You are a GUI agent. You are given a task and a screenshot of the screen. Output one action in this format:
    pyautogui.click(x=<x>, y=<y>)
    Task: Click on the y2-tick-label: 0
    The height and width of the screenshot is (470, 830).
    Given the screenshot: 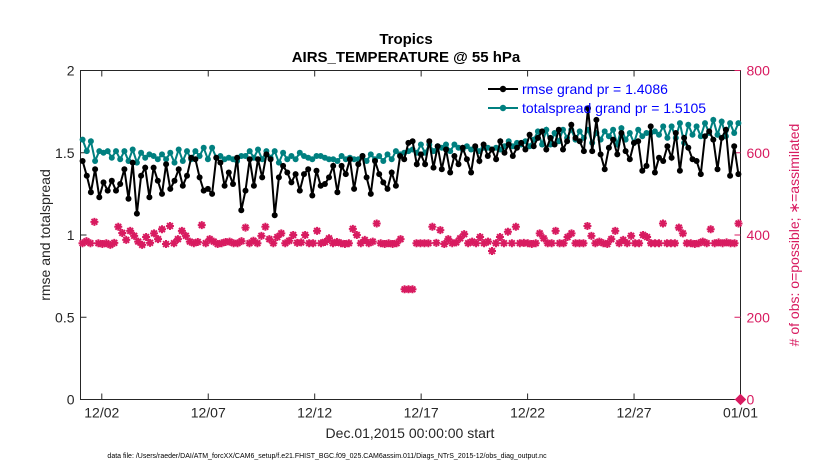 What is the action you would take?
    pyautogui.click(x=751, y=400)
    